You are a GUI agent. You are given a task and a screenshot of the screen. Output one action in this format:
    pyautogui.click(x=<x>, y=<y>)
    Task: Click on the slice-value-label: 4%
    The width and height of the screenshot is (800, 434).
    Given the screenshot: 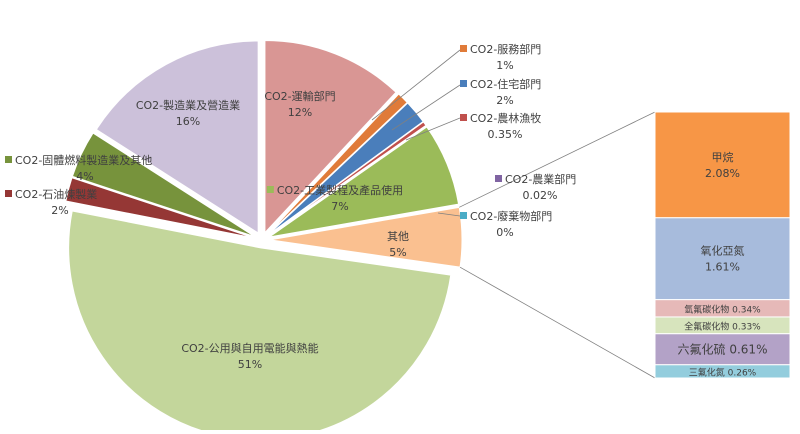 What is the action you would take?
    pyautogui.click(x=84, y=176)
    